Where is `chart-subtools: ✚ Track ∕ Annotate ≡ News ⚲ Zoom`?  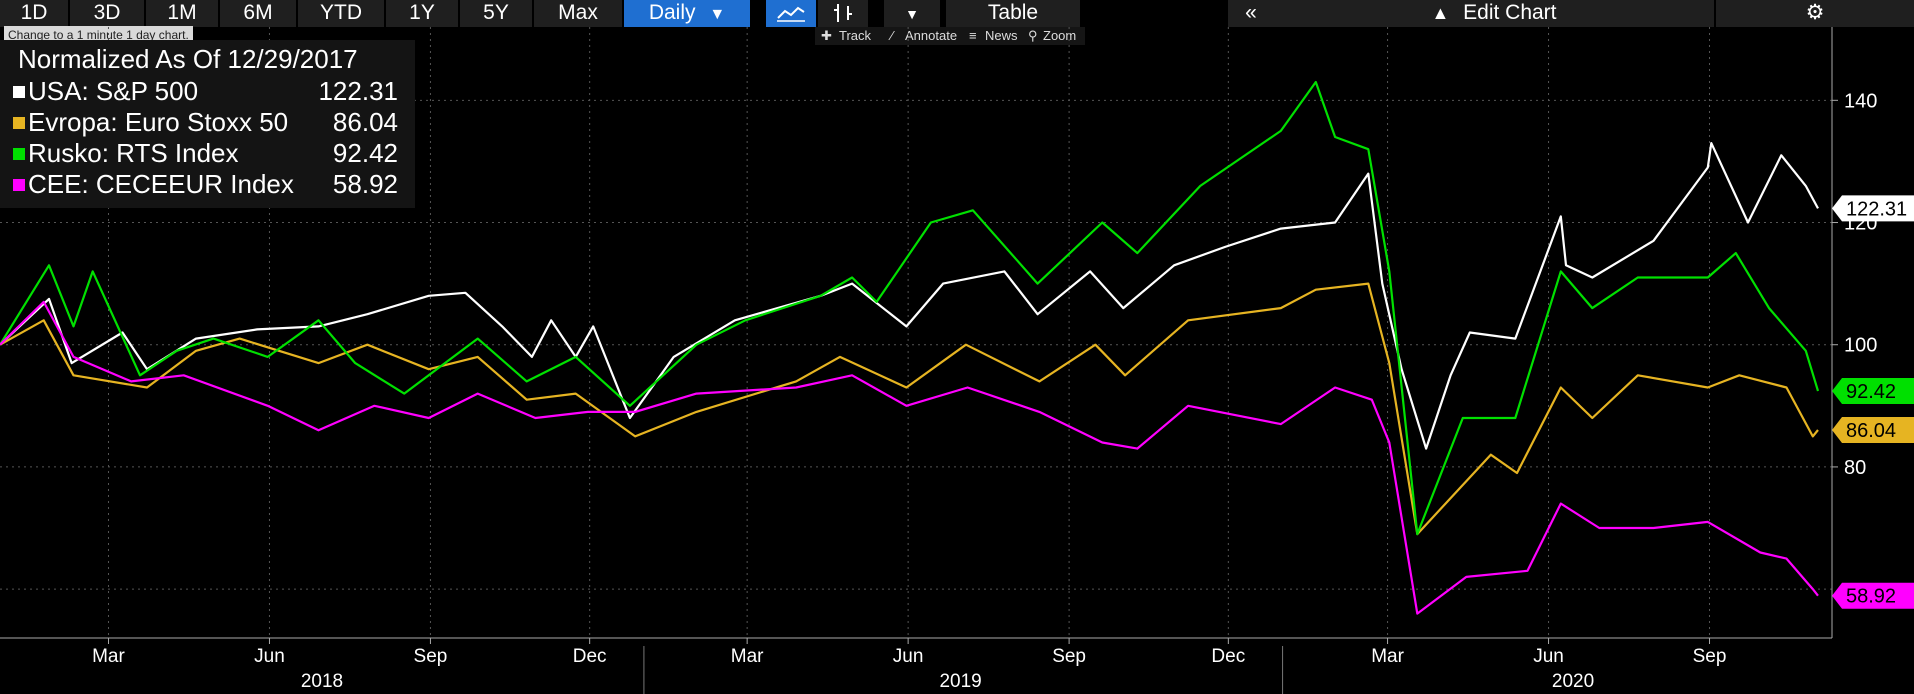 chart-subtools: ✚ Track ∕ Annotate ≡ News ⚲ Zoom is located at coordinates (950, 36).